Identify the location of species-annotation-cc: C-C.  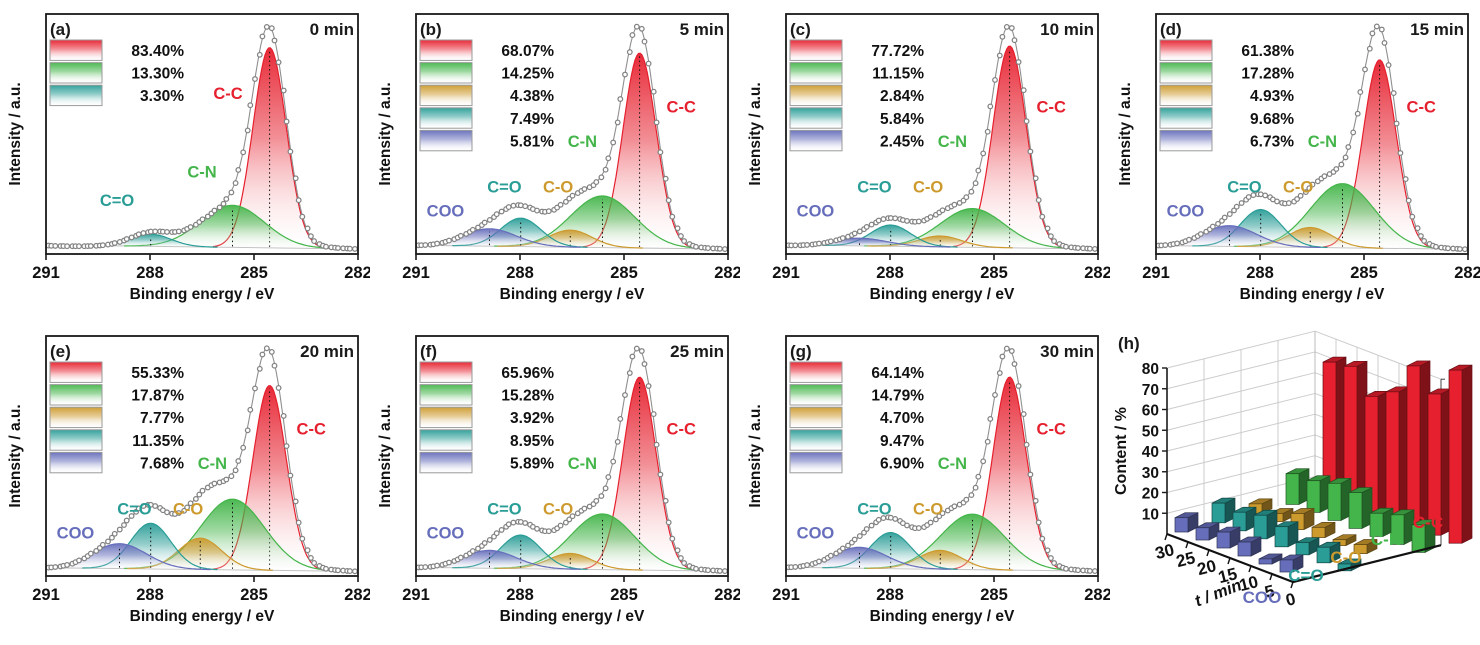
(227, 94).